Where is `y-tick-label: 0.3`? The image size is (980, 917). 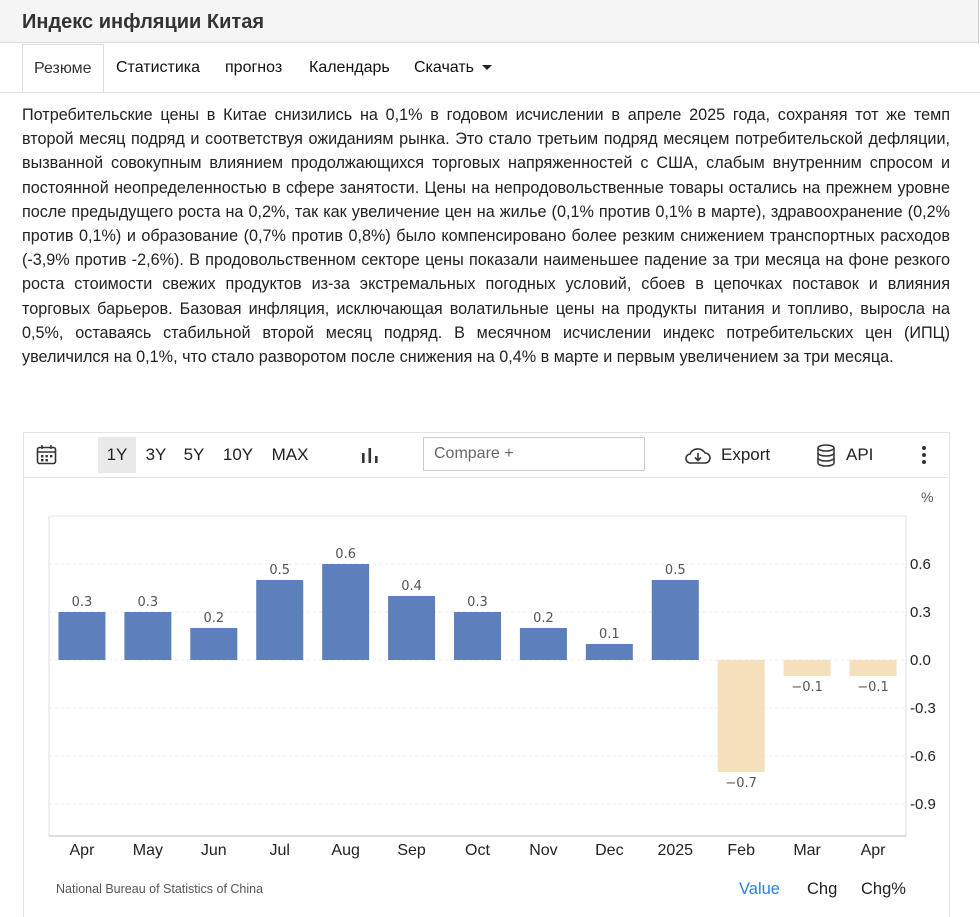
y-tick-label: 0.3 is located at coordinates (920, 612).